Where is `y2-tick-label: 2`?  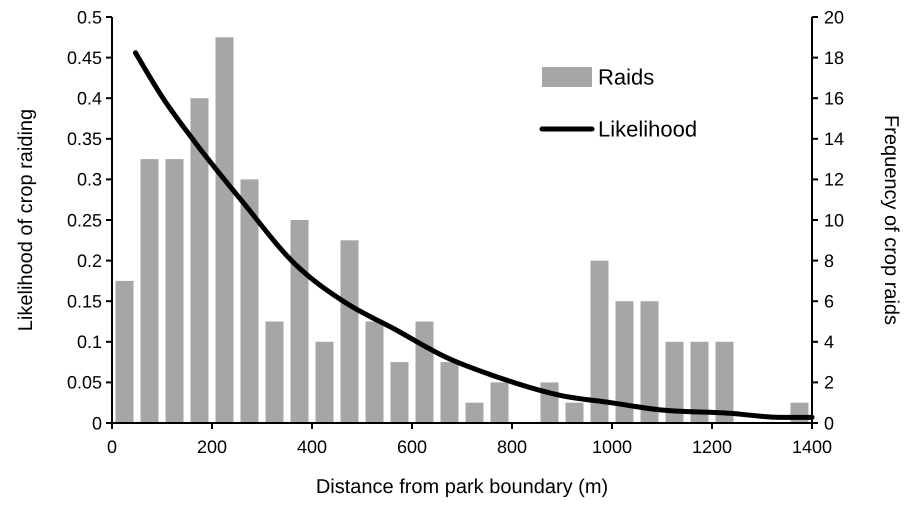
y2-tick-label: 2 is located at coordinates (829, 382).